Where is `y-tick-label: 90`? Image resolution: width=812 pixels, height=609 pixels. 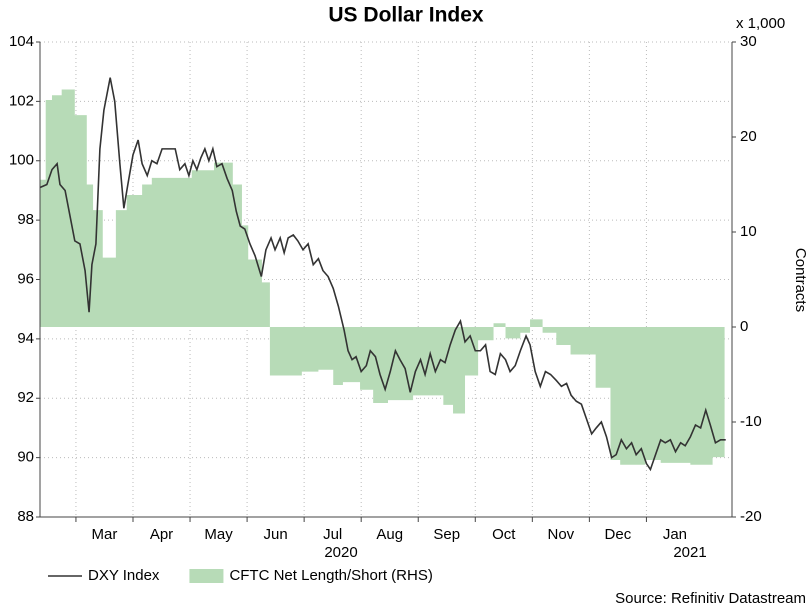 y-tick-label: 90 is located at coordinates (25, 457).